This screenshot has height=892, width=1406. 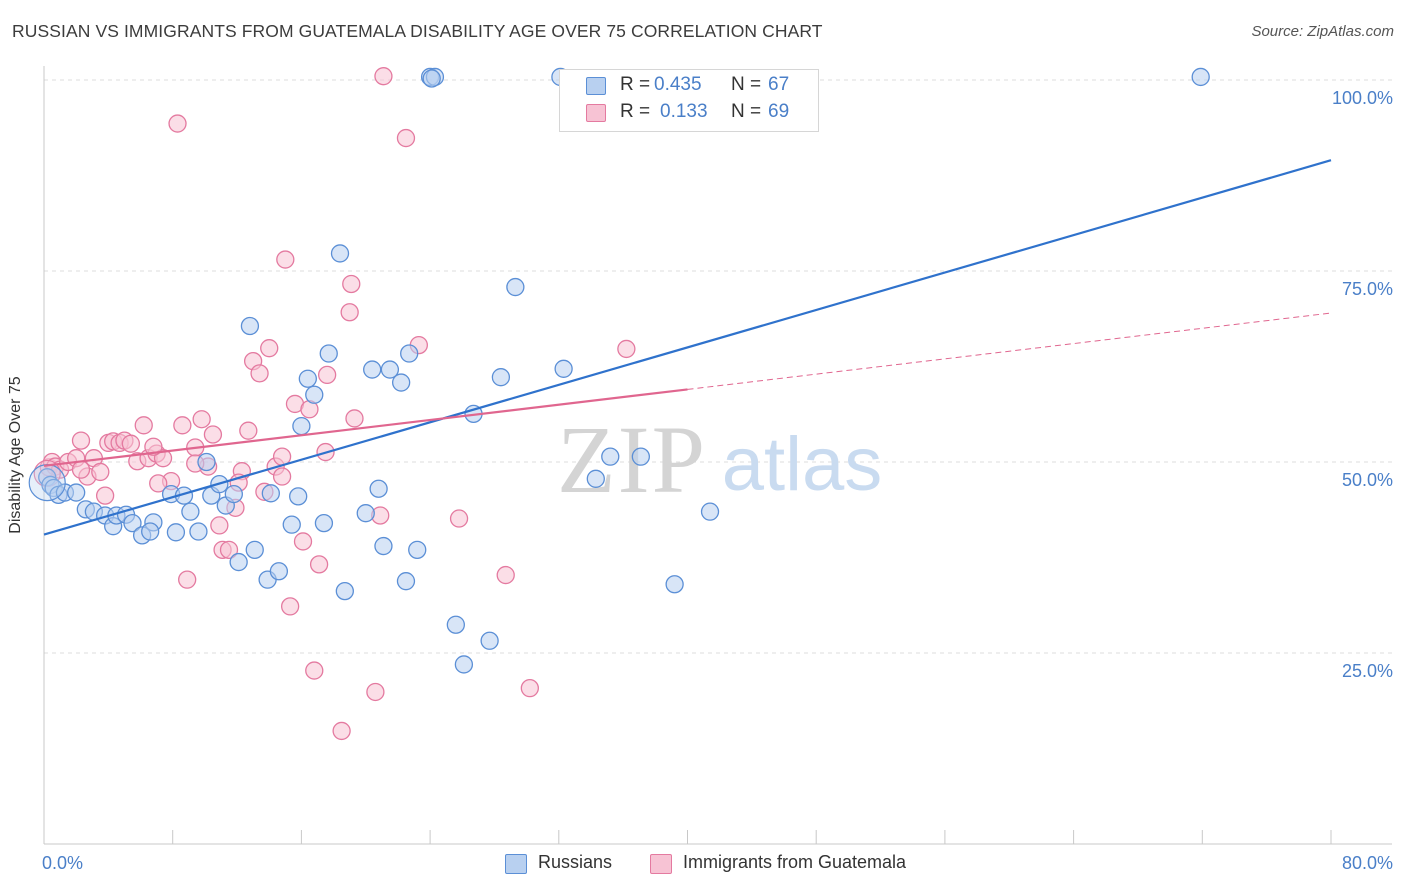 What do you see at coordinates (689, 86) in the screenshot?
I see `legend-row-russians: R = 0.435 N = 67` at bounding box center [689, 86].